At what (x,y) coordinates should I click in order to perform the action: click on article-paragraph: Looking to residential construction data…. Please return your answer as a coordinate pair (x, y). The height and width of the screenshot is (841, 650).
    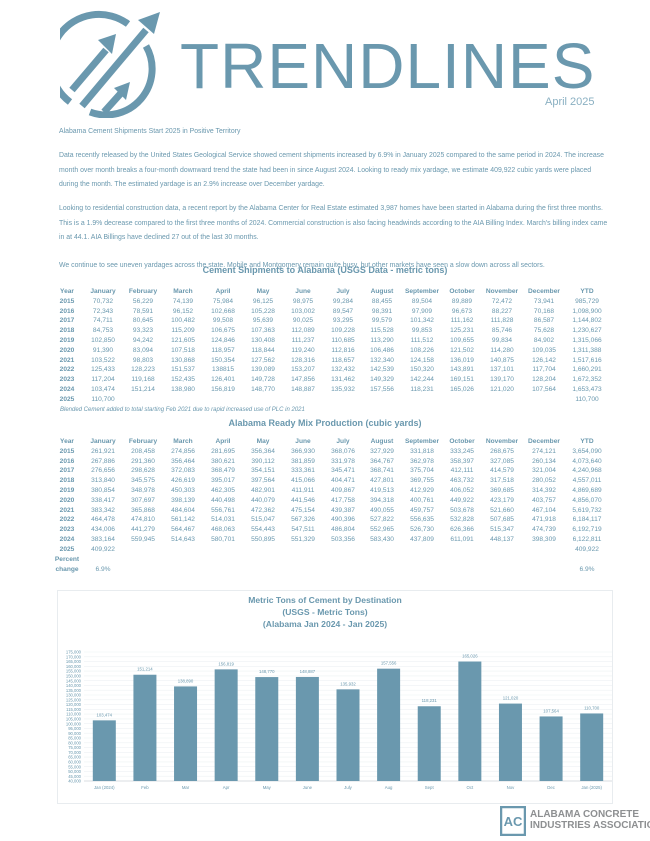
    Looking at the image, I should click on (333, 223).